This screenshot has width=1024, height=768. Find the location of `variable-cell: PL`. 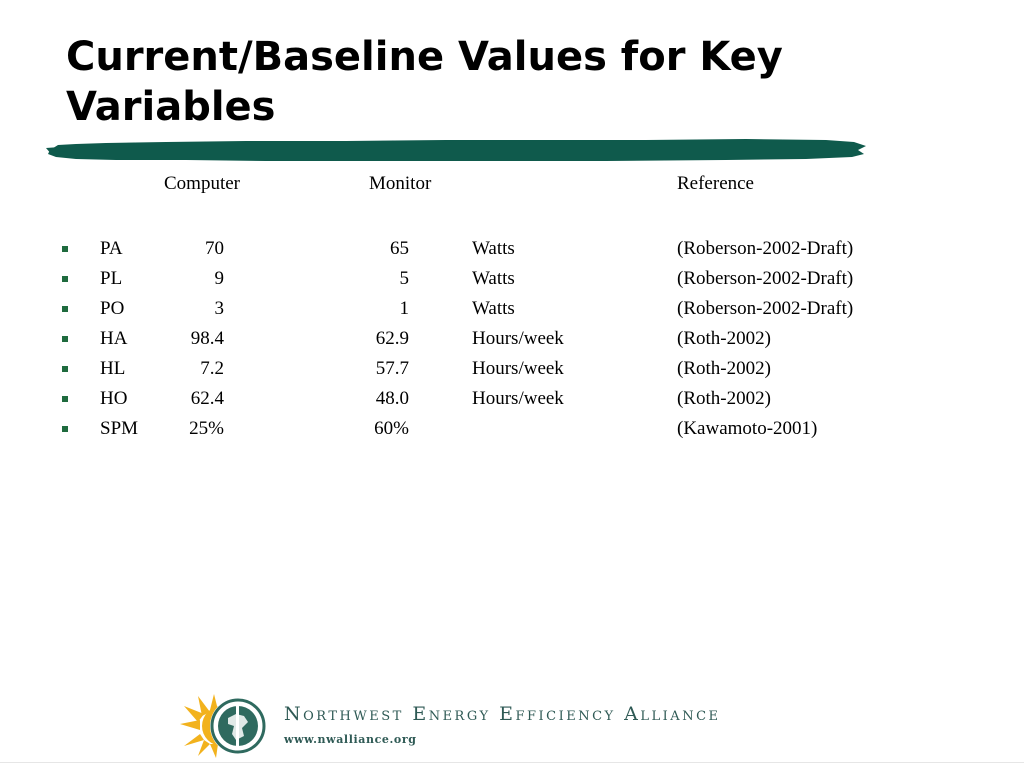

variable-cell: PL is located at coordinates (111, 278).